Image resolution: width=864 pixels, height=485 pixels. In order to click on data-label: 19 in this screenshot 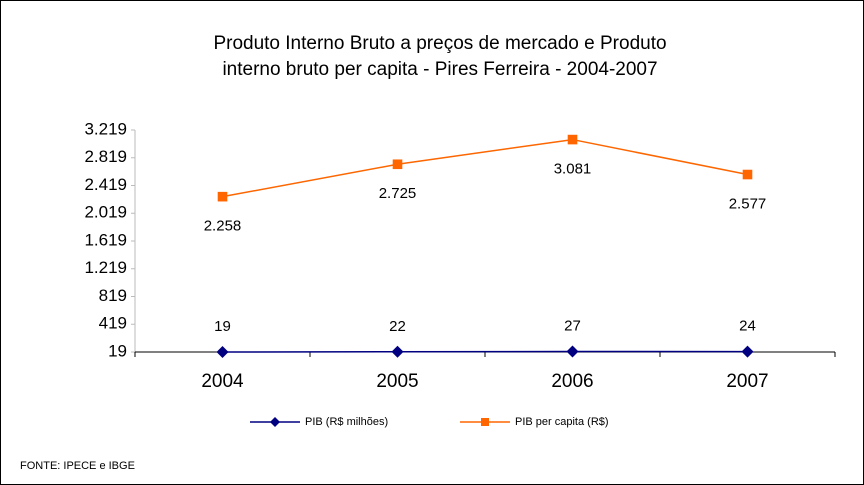, I will do `click(222, 326)`.